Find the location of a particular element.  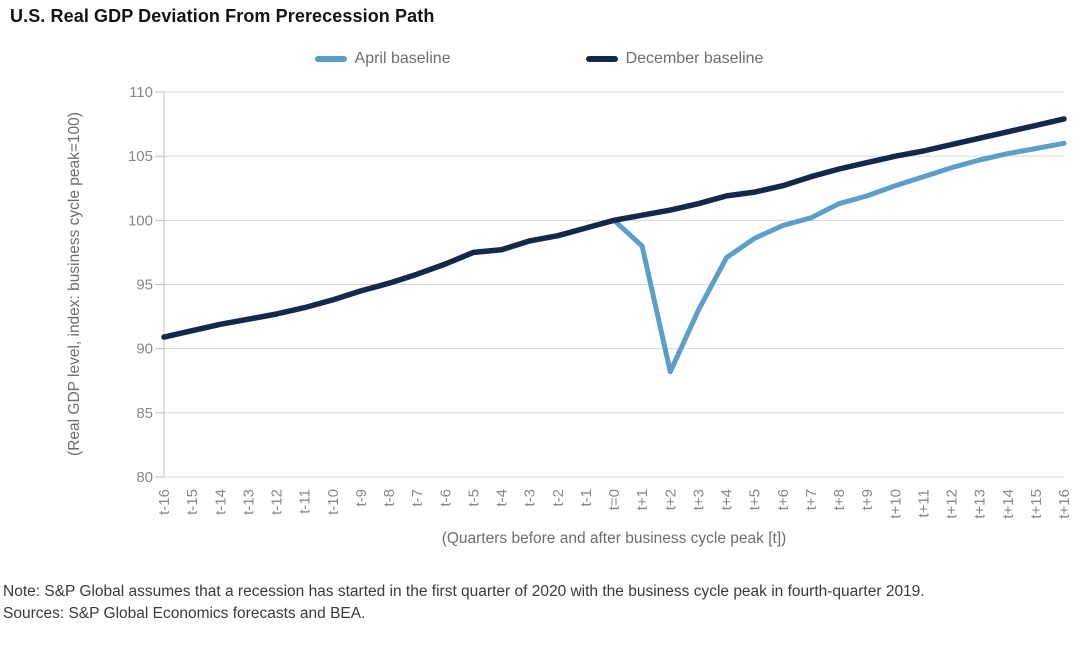

x-tick-label-t+7: t+7 is located at coordinates (811, 499).